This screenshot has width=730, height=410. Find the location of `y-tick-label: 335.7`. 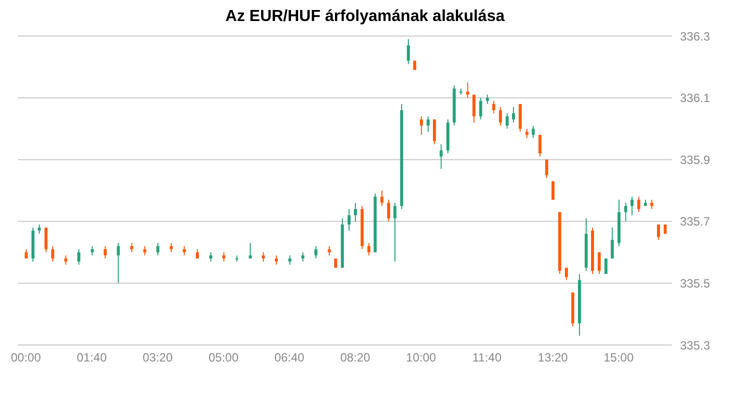

y-tick-label: 335.7 is located at coordinates (695, 221).